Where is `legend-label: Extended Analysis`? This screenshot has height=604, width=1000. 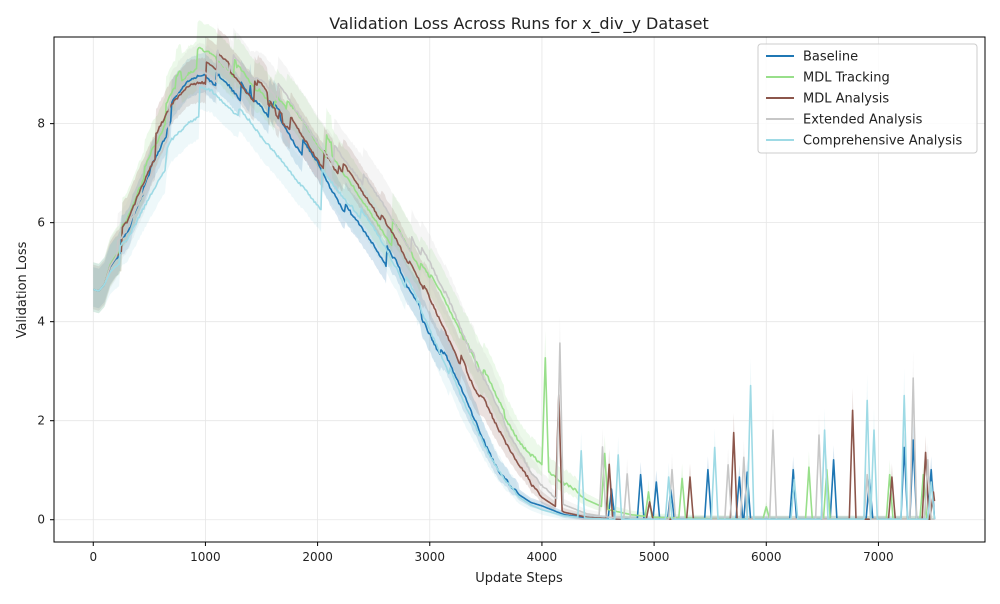 legend-label: Extended Analysis is located at coordinates (863, 120).